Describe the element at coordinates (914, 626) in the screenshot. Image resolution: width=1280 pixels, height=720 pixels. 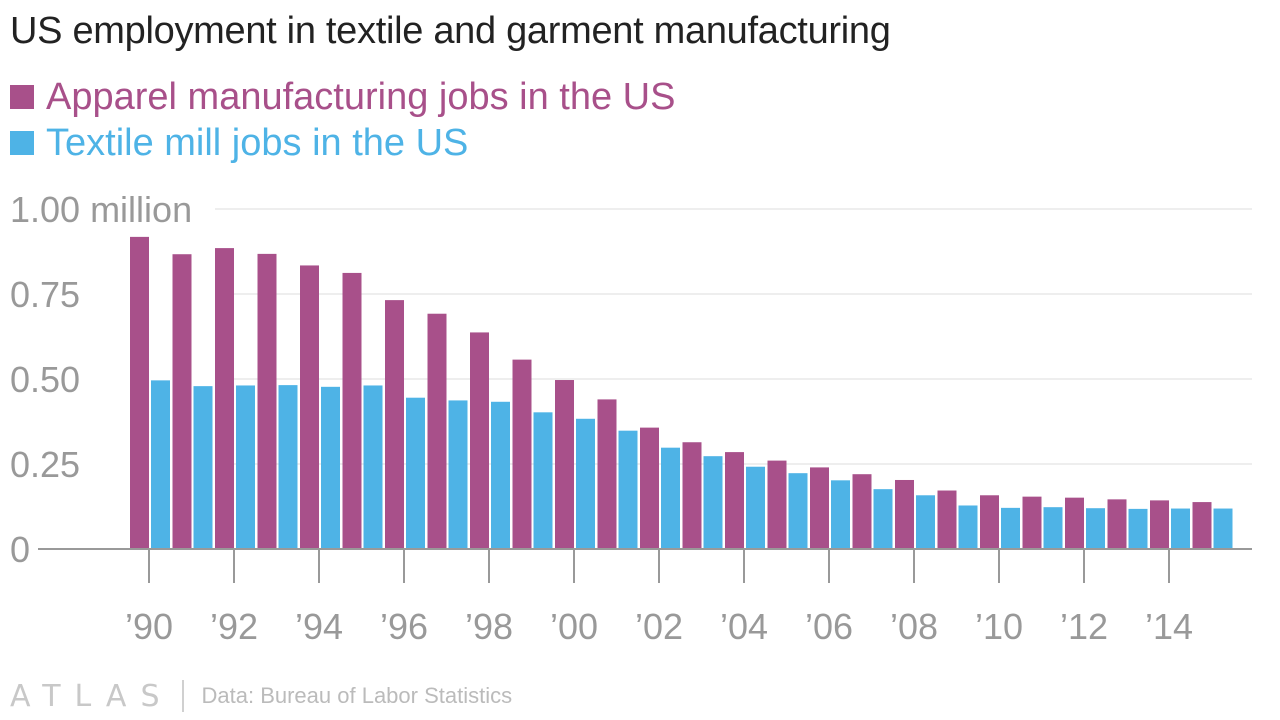
I see `x-tick-label: ’08` at that location.